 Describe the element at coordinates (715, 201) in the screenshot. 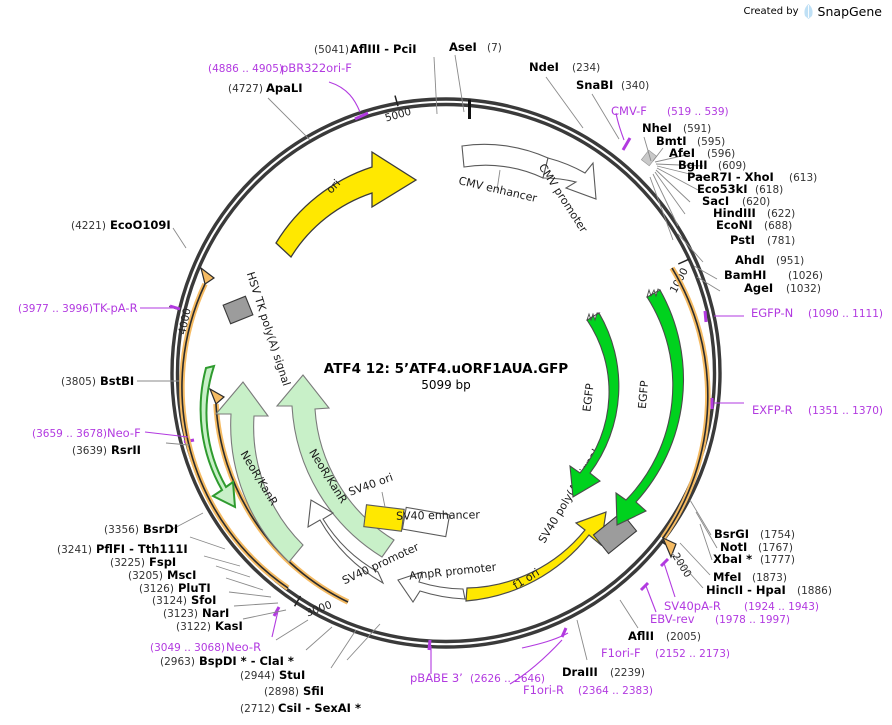

I see `enzyme-name: SacI` at that location.